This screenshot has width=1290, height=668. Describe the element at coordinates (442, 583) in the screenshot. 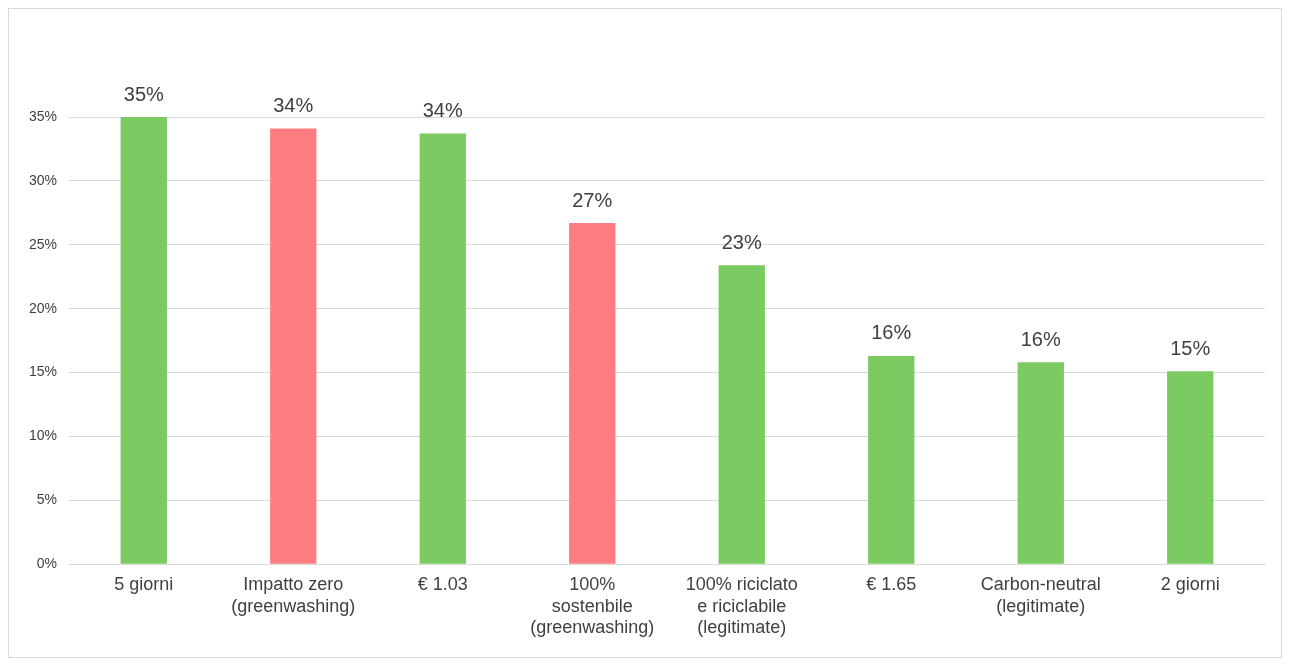

I see `x-tick-label: € 1.03` at that location.